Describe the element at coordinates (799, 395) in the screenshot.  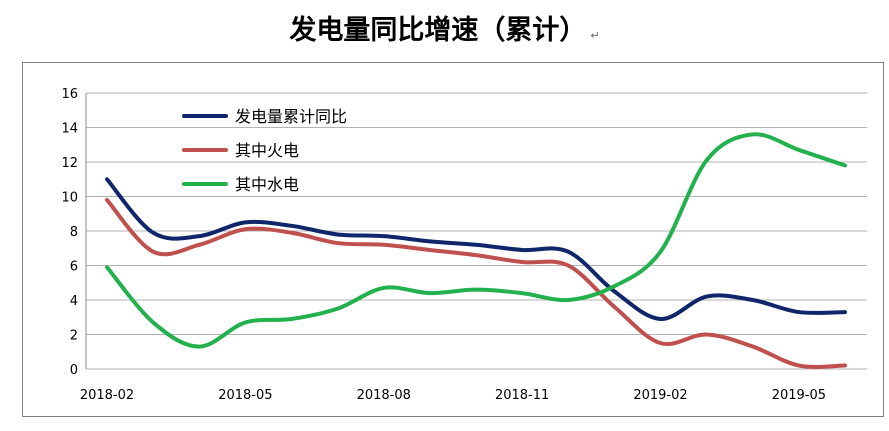
I see `x-tick-label: 2019-05` at that location.